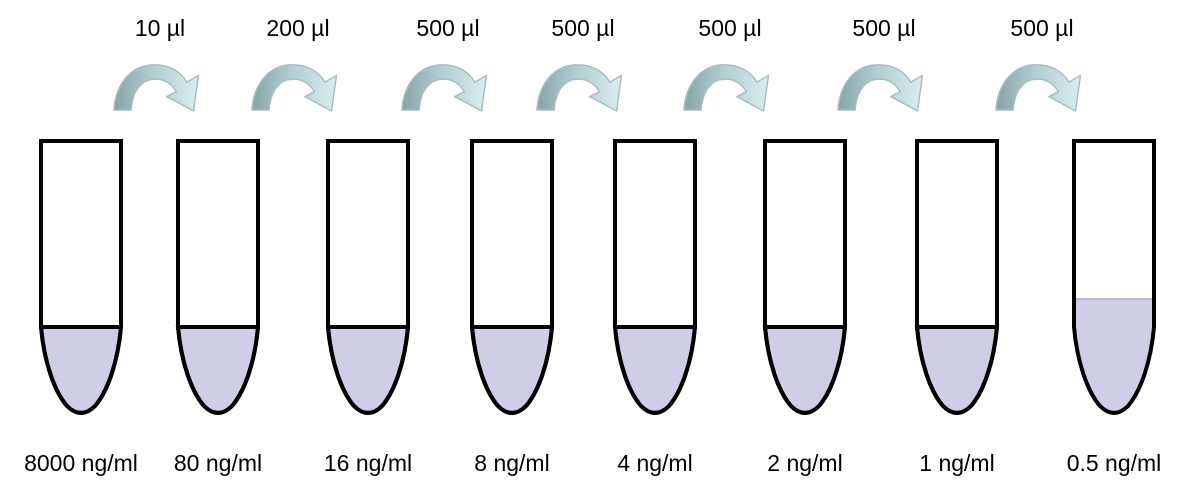 The image size is (1186, 497). I want to click on transfer-step-6: 500 µl, so click(884, 63).